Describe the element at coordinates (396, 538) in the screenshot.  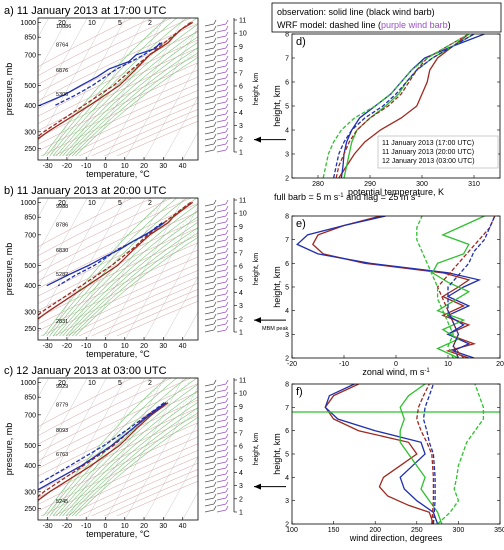
I see `profile-xlabel-text: wind direction, degrees` at that location.